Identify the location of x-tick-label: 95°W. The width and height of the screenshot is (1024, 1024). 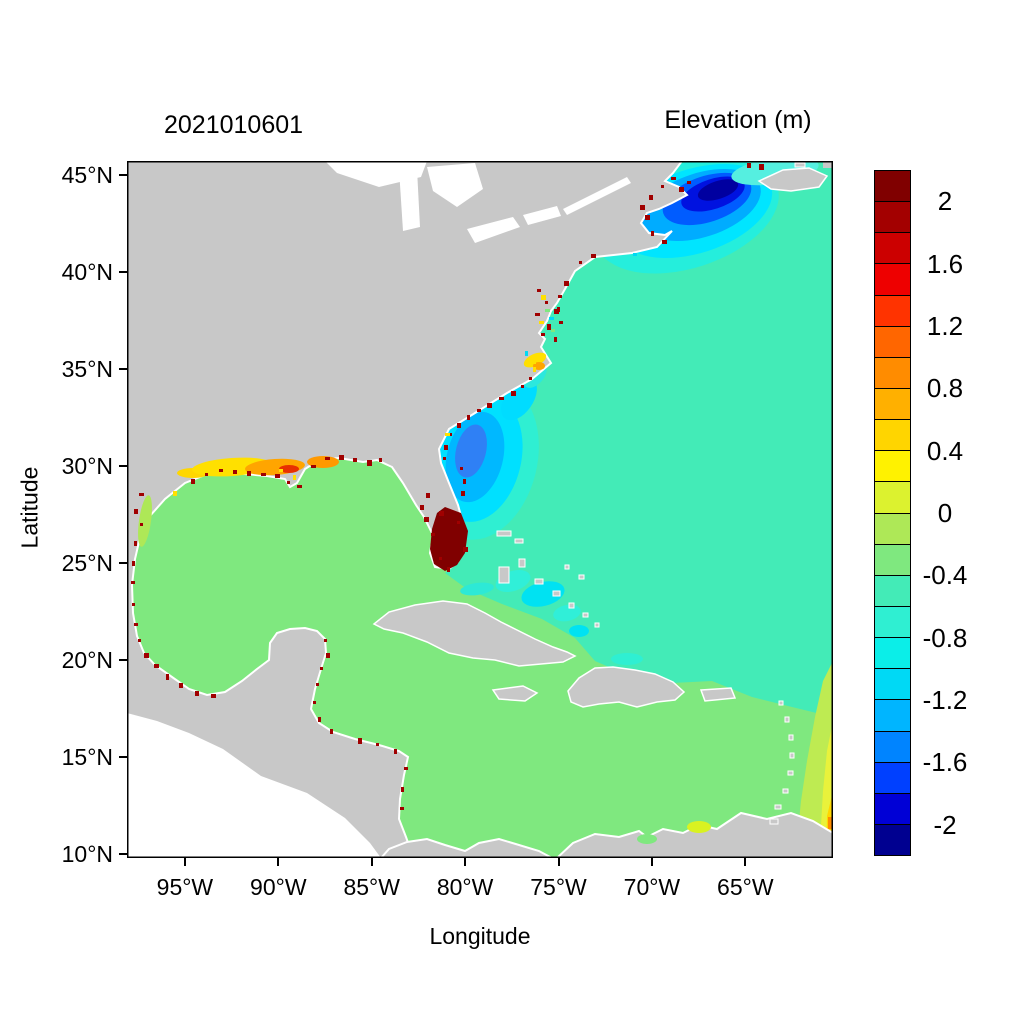
(185, 887).